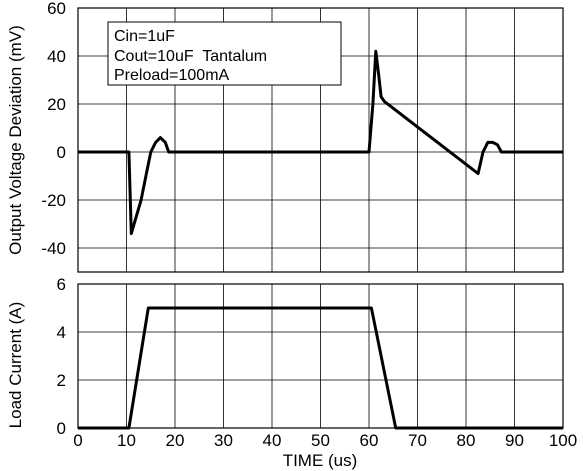 Image resolution: width=583 pixels, height=471 pixels. I want to click on bottom-x-tick-labels: 0 10 20 30 40 50 60 70 80 90 100, so click(325, 440).